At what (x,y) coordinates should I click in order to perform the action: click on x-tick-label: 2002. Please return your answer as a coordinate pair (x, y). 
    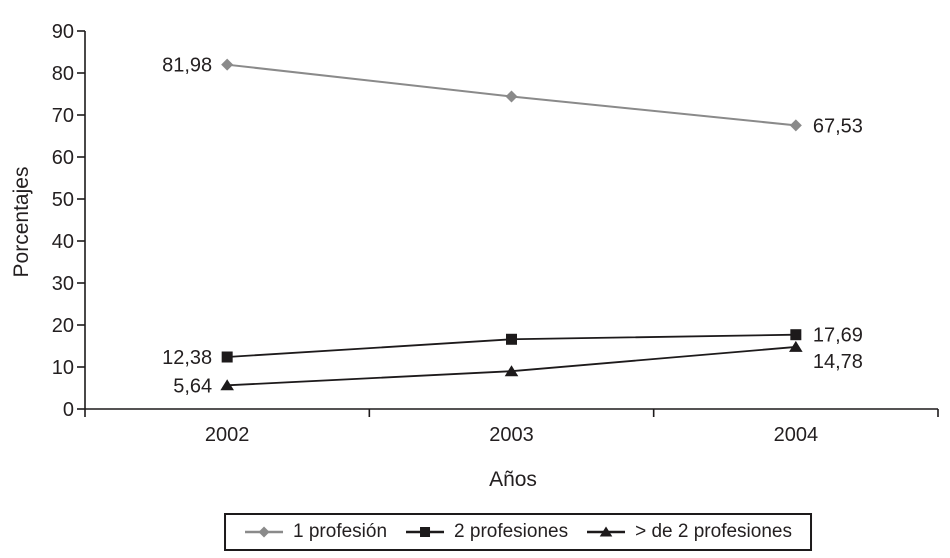
    Looking at the image, I should click on (227, 435).